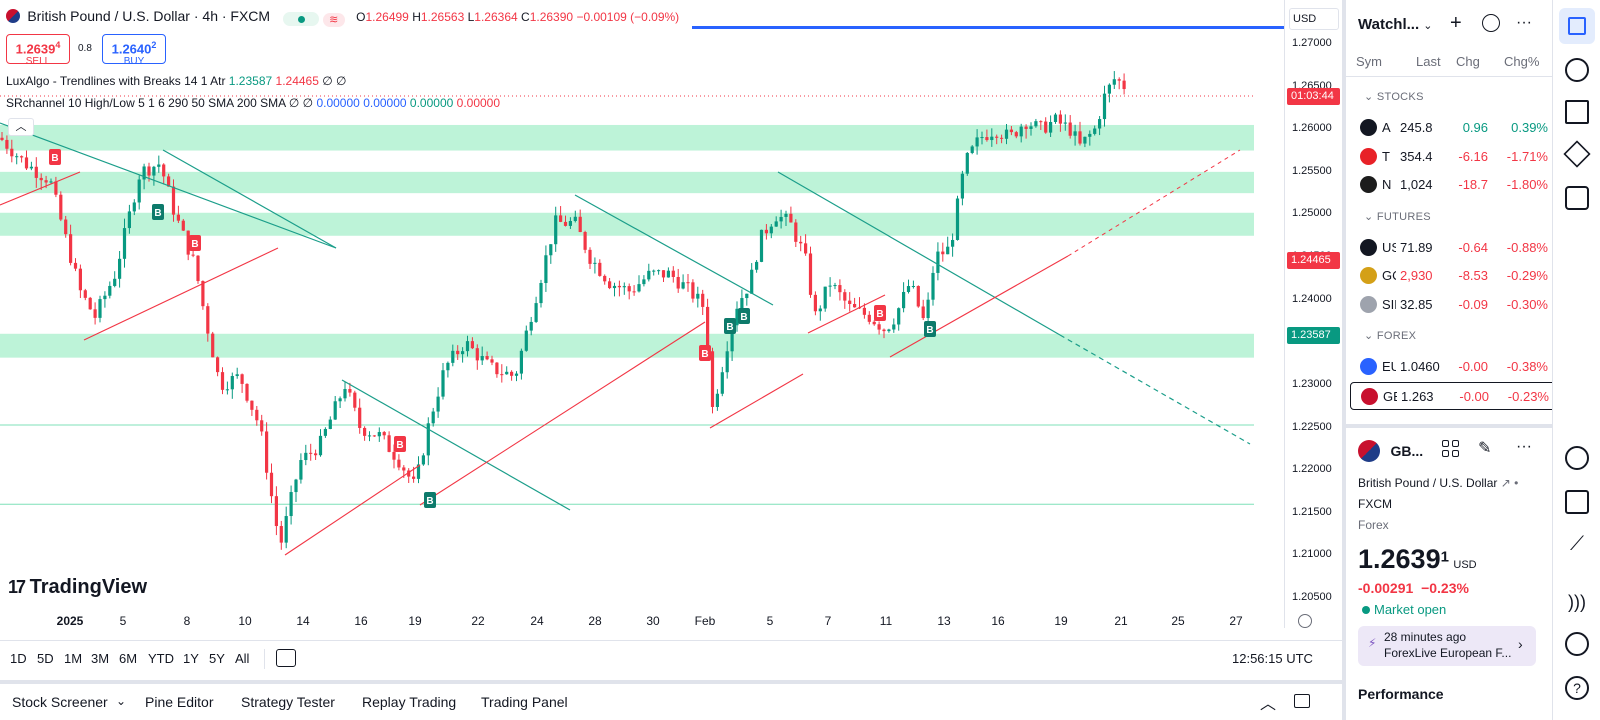  What do you see at coordinates (1305, 621) in the screenshot?
I see `settings-gear-icon` at bounding box center [1305, 621].